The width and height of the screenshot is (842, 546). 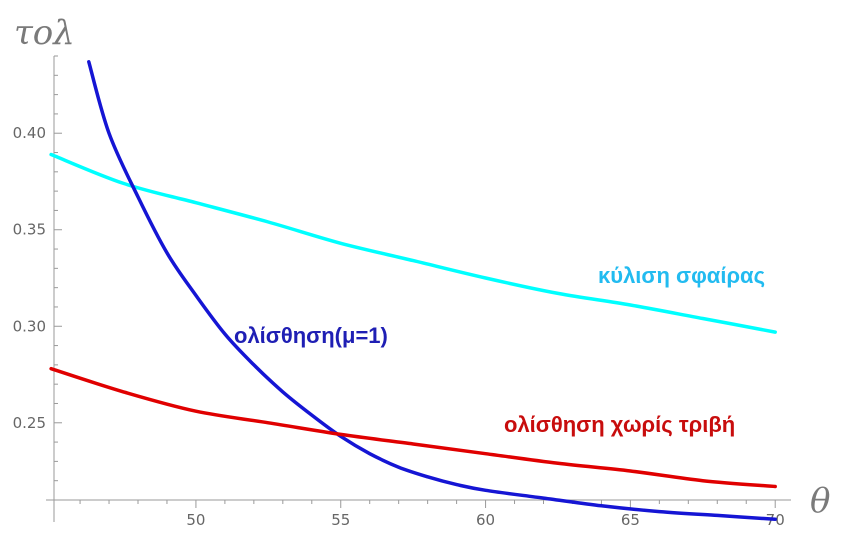 What do you see at coordinates (619, 424) in the screenshot?
I see `series-label-frictionless: ολίσθηση χωρίς τριβή` at bounding box center [619, 424].